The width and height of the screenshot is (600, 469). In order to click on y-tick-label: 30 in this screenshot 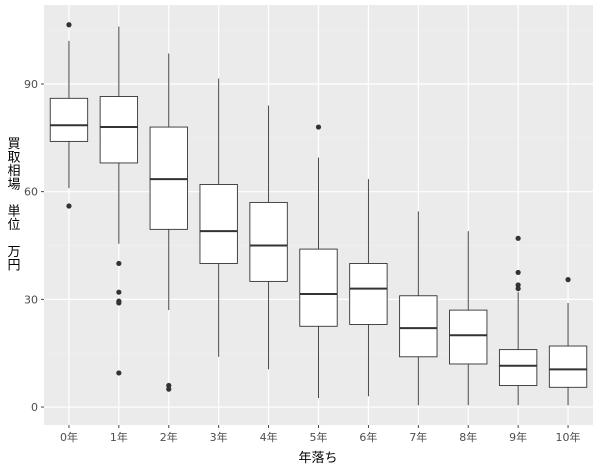, I will do `click(31, 299)`.